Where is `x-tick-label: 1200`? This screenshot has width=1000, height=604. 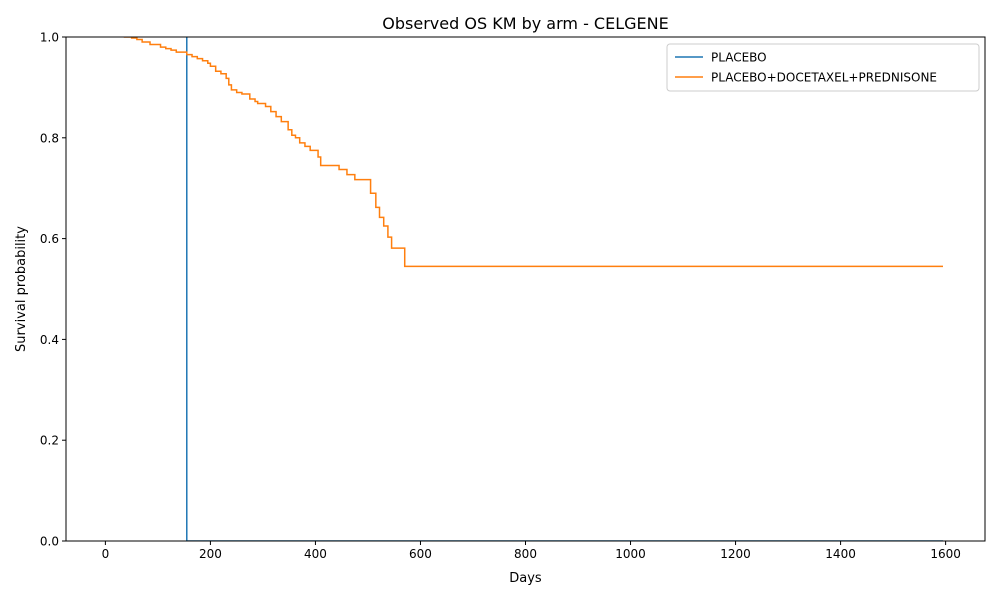 x-tick-label: 1200 is located at coordinates (735, 554).